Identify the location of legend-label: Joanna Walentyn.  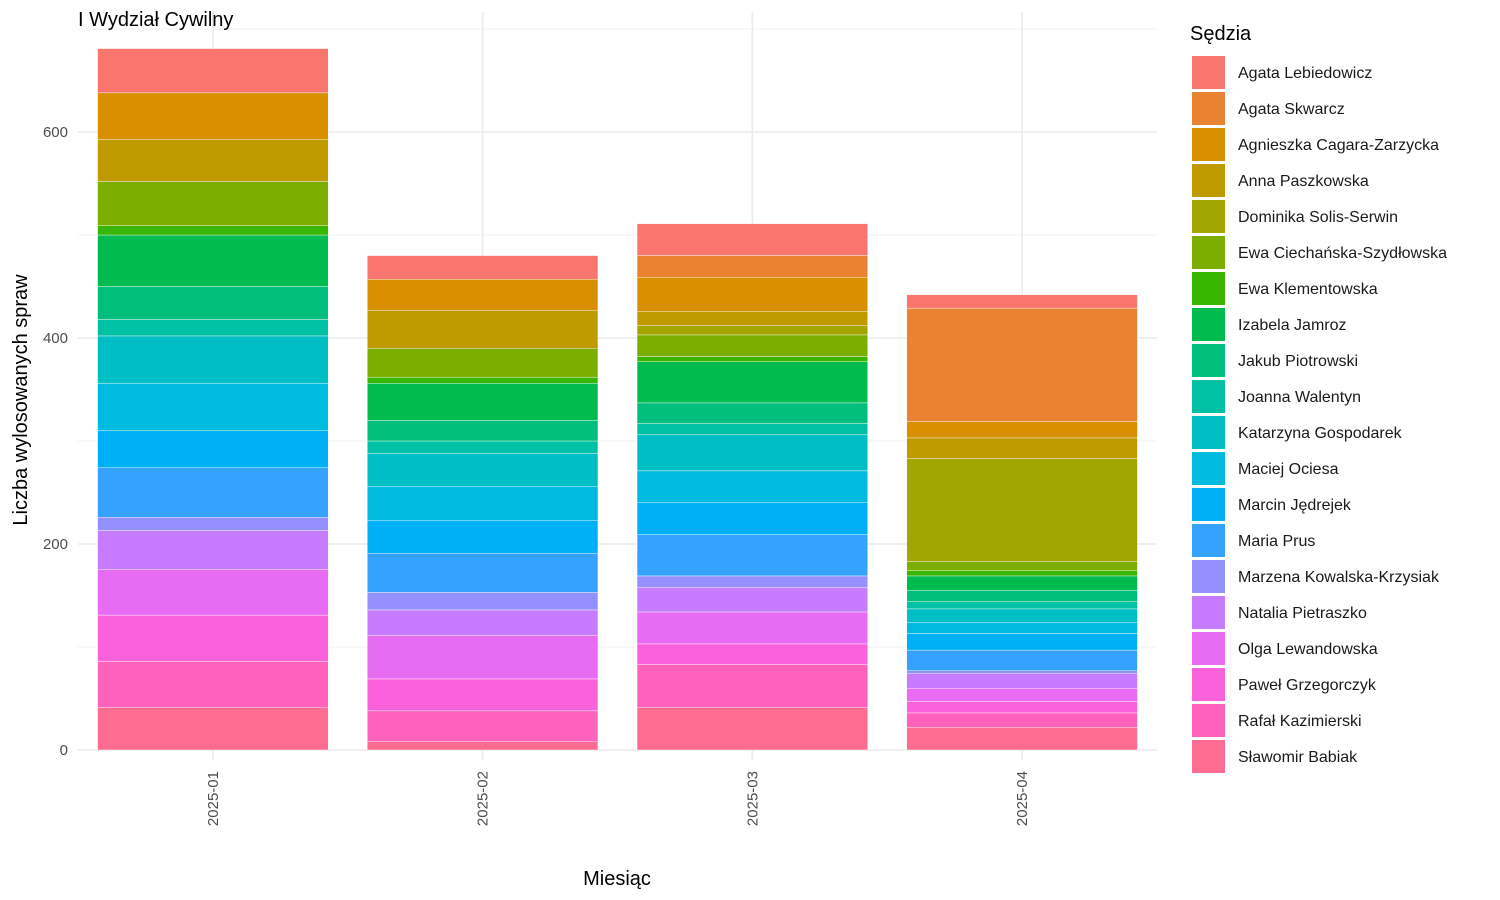
(1299, 397).